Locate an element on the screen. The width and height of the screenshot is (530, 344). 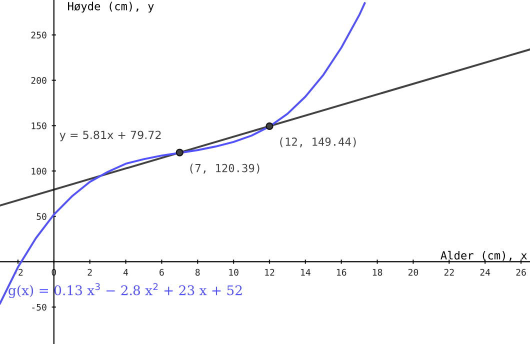
y-tick-label: -50 is located at coordinates (39, 307).